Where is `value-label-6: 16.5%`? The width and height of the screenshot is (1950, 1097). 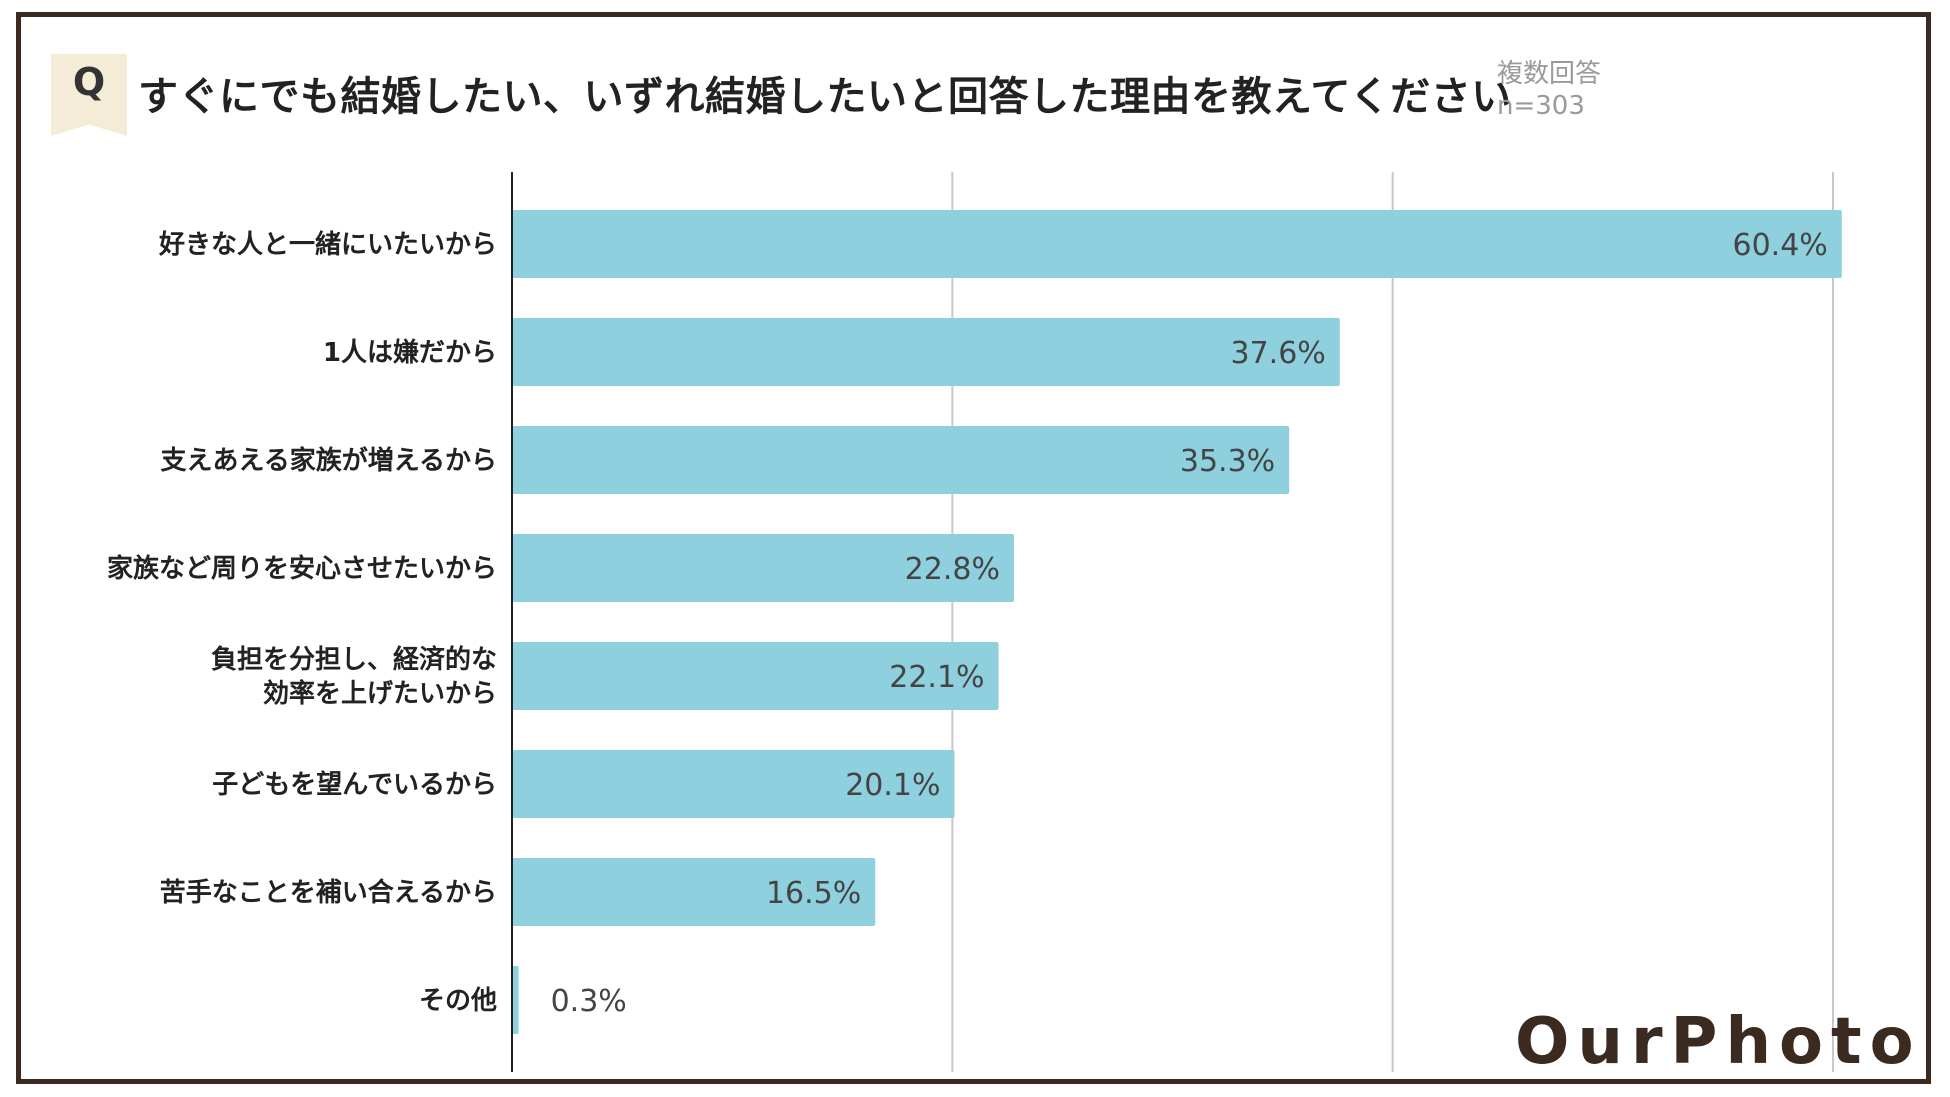 value-label-6: 16.5% is located at coordinates (813, 893).